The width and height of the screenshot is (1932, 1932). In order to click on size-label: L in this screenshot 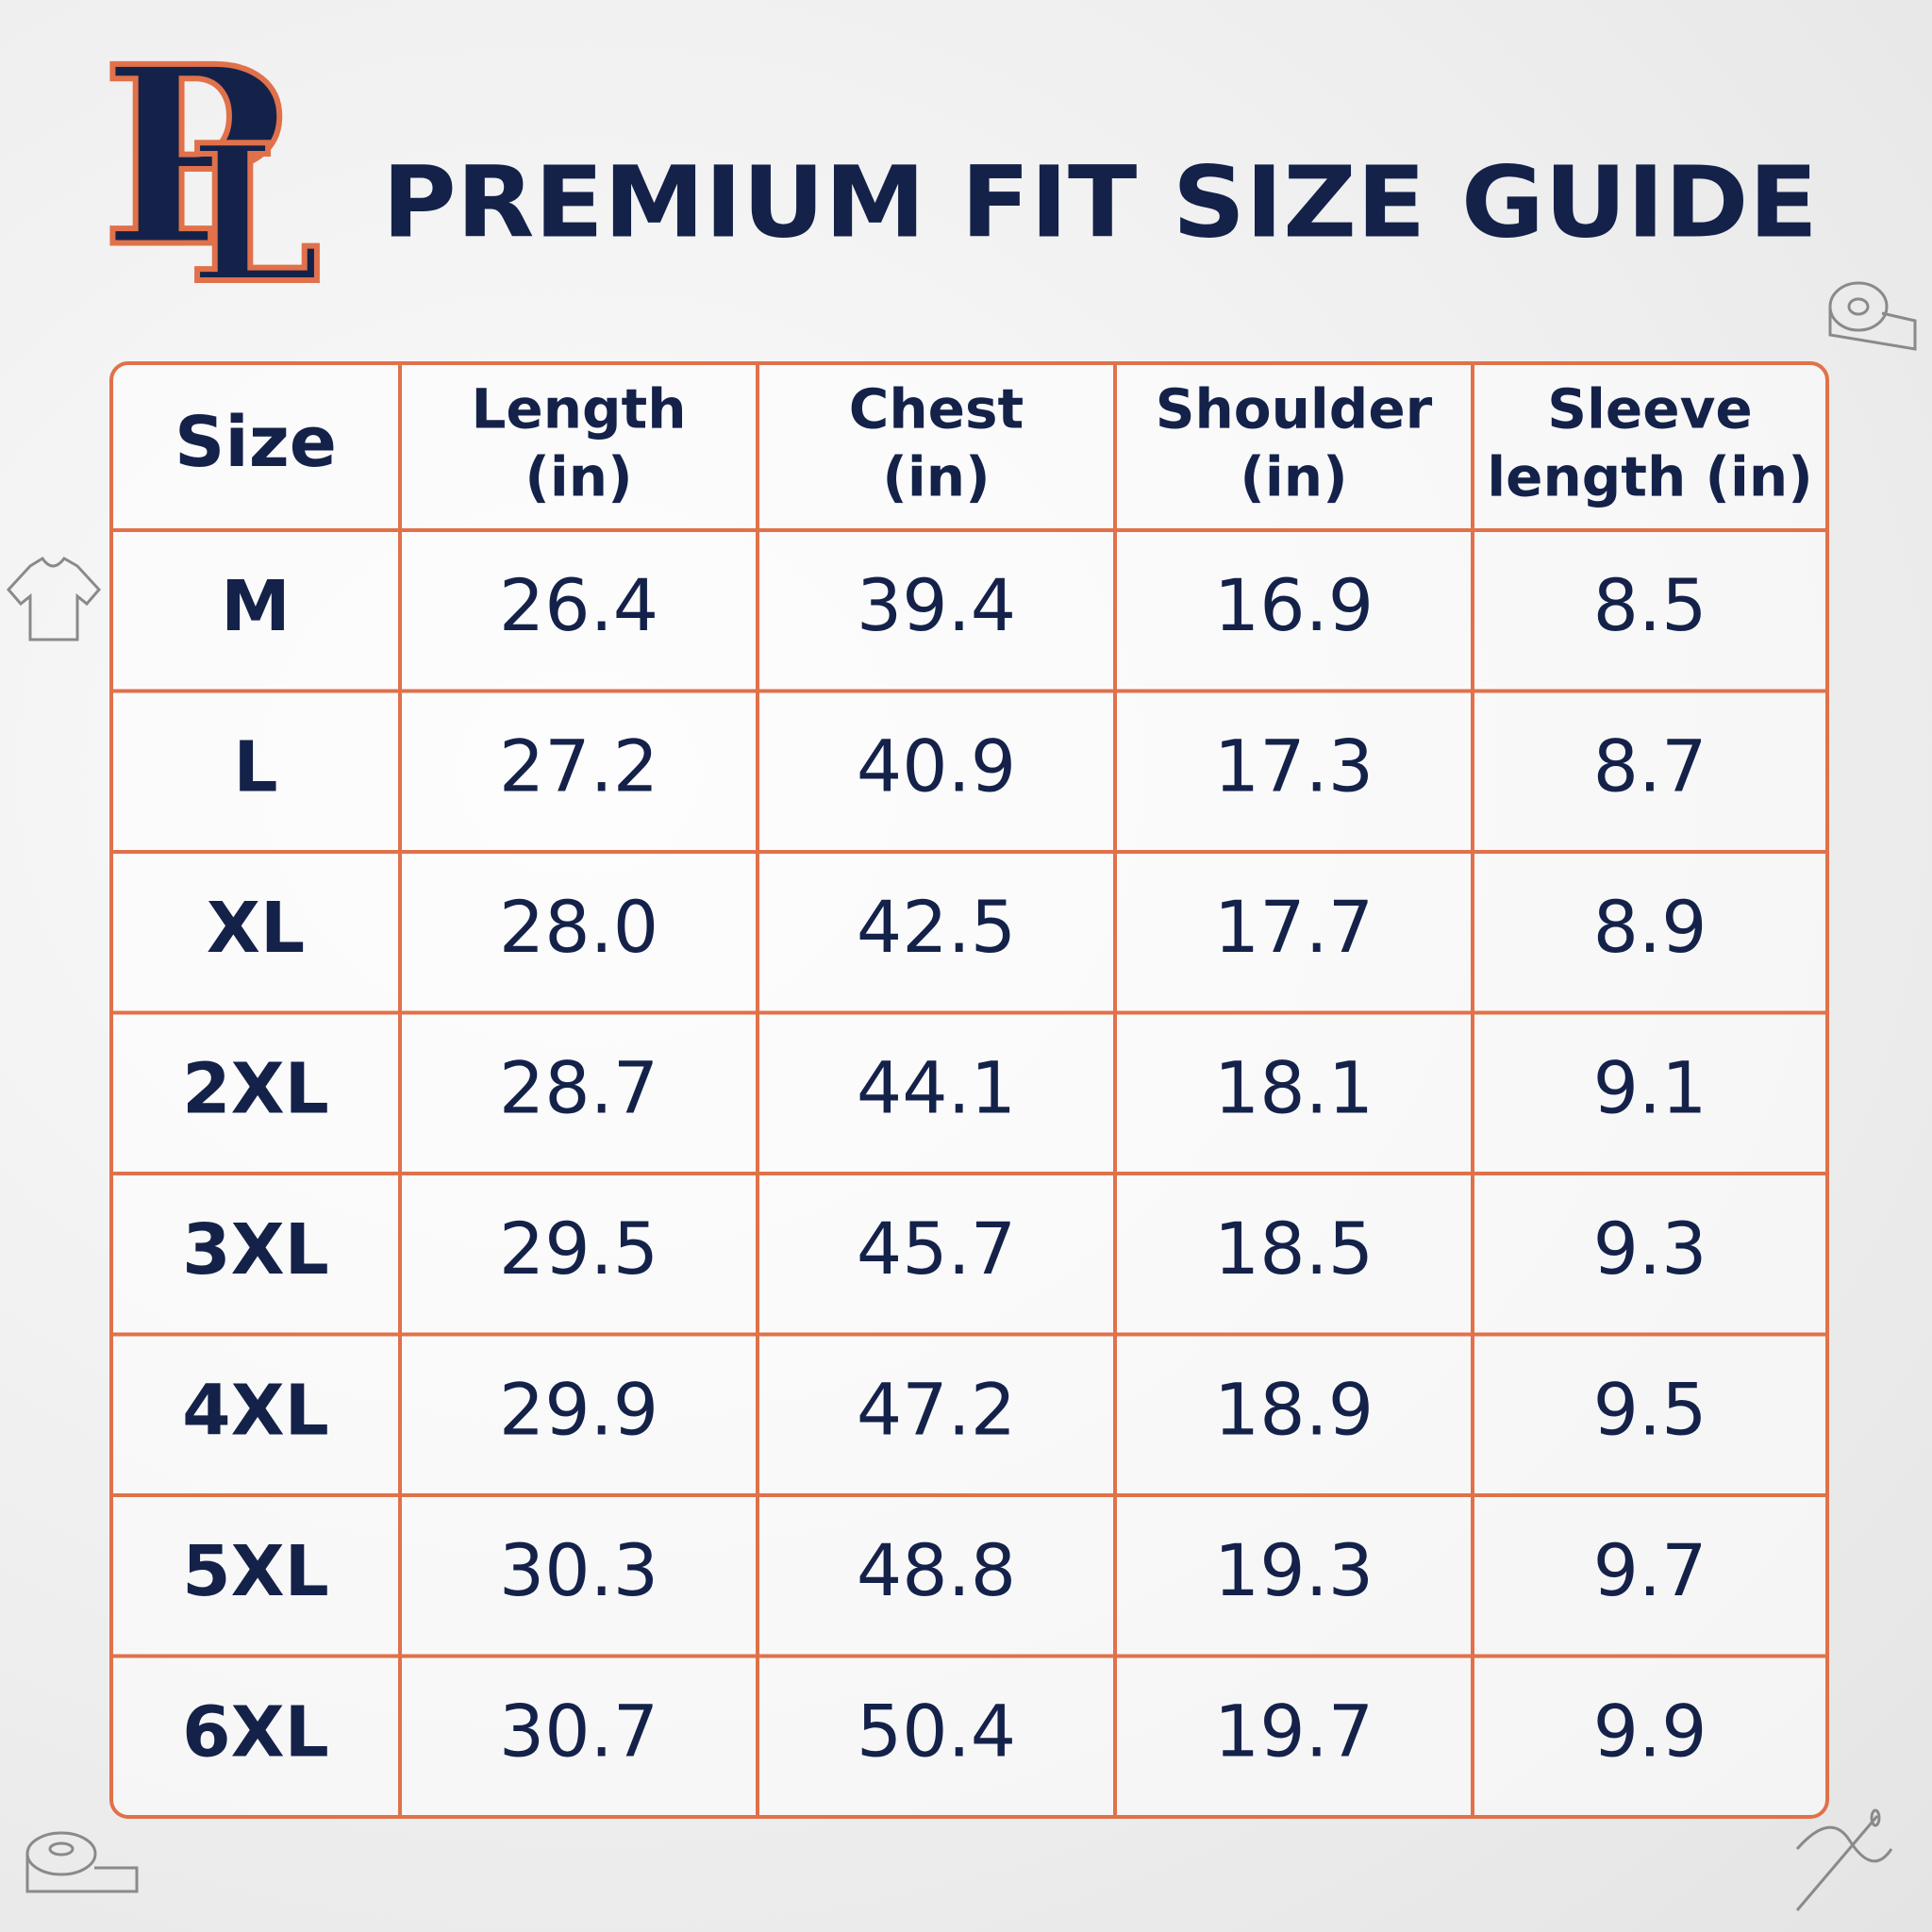, I will do `click(255, 767)`.